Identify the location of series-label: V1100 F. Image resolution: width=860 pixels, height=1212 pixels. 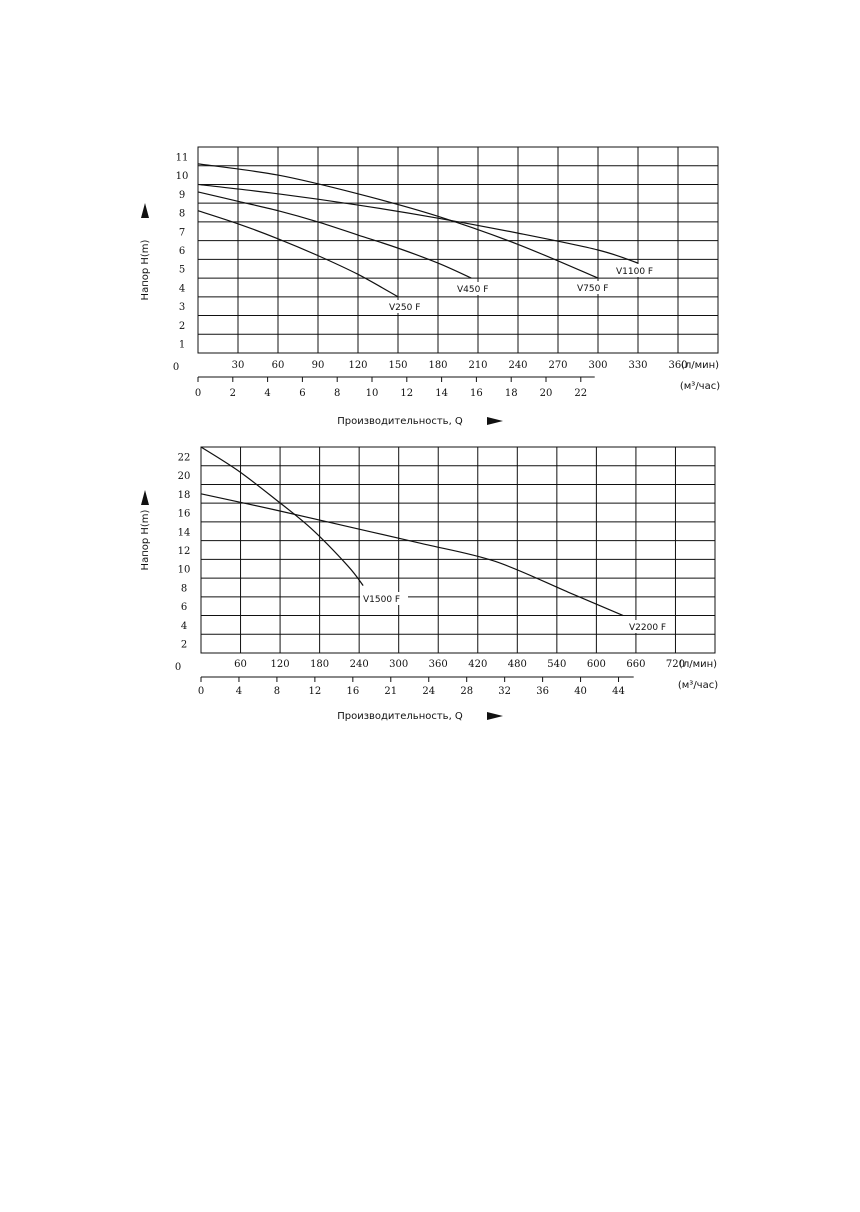
(634, 272).